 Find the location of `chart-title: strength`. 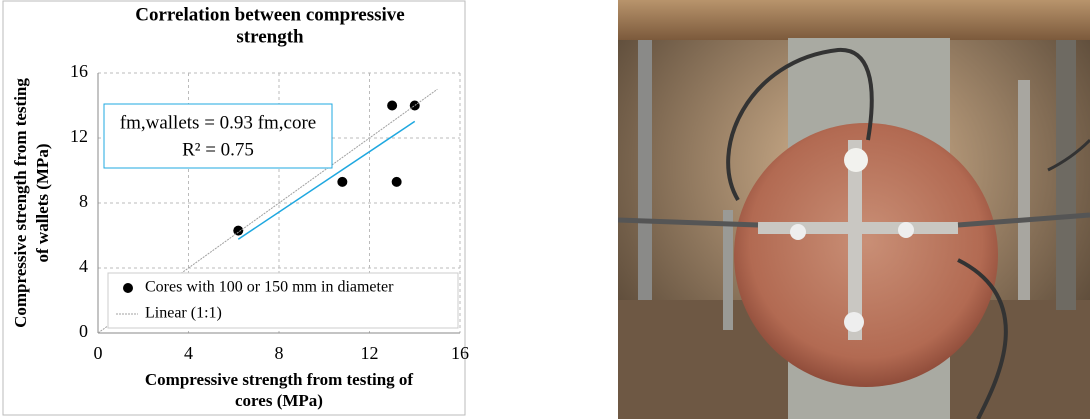

chart-title: strength is located at coordinates (270, 36).